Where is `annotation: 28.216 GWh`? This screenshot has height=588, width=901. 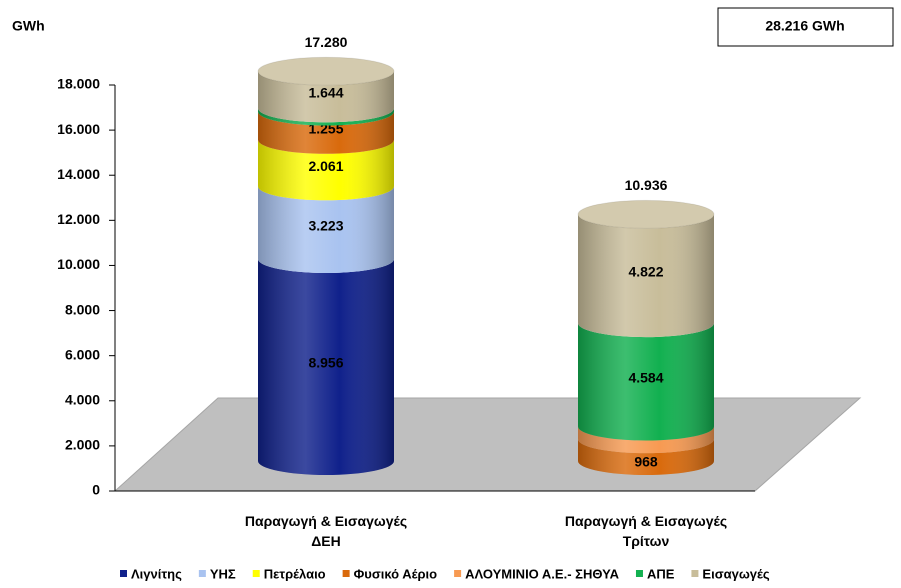
annotation: 28.216 GWh is located at coordinates (804, 26).